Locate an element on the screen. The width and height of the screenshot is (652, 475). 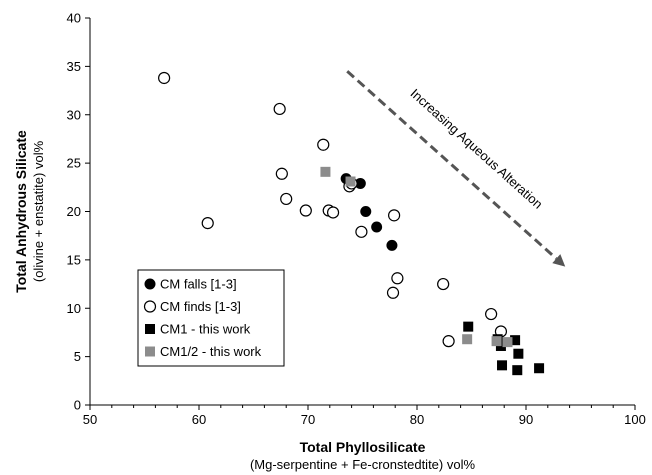
y-axis-title: Total Anhydrous Silicate is located at coordinates (21, 211).